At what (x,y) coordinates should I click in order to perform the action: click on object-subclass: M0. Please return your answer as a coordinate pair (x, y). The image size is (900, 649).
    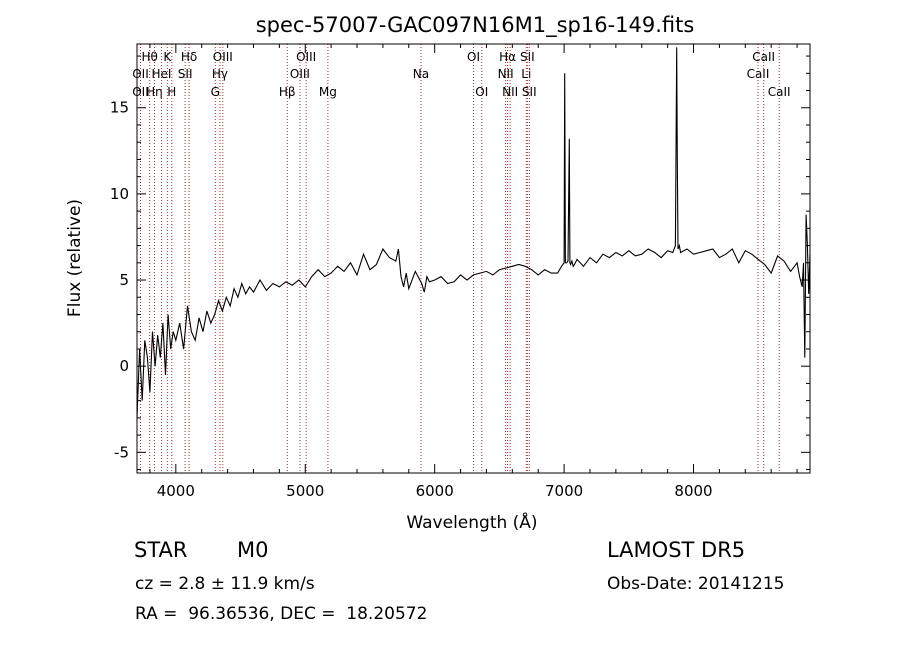
    Looking at the image, I should click on (253, 550).